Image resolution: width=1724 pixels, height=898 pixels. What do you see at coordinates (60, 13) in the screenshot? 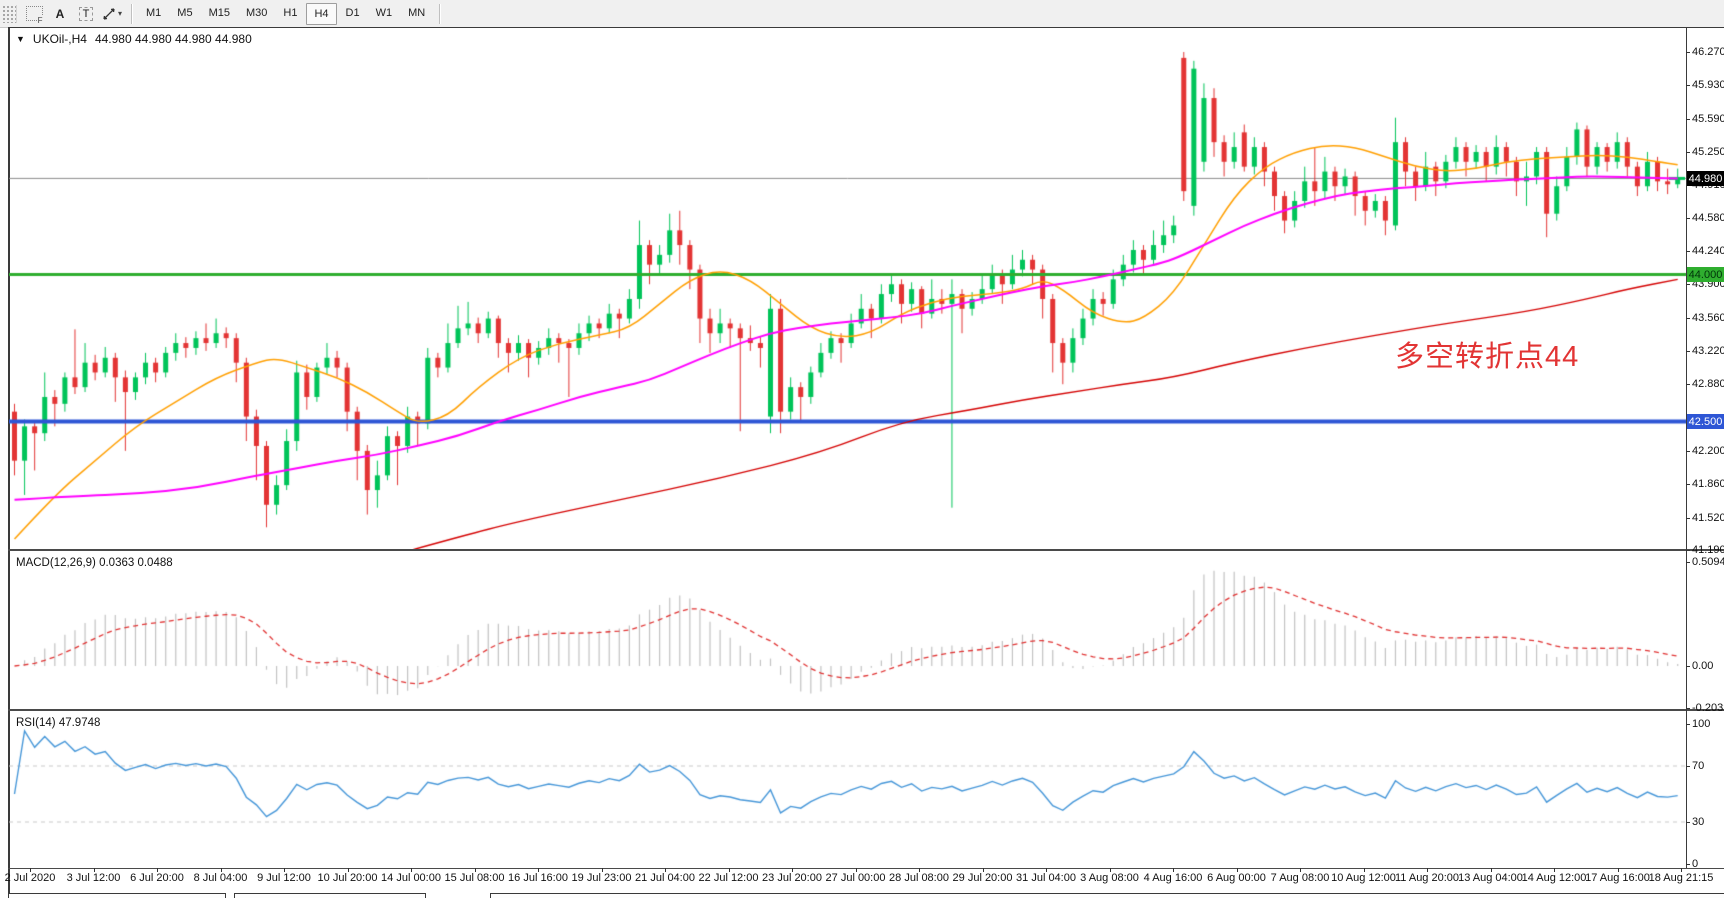
I see `cursor-tool-icon: A` at bounding box center [60, 13].